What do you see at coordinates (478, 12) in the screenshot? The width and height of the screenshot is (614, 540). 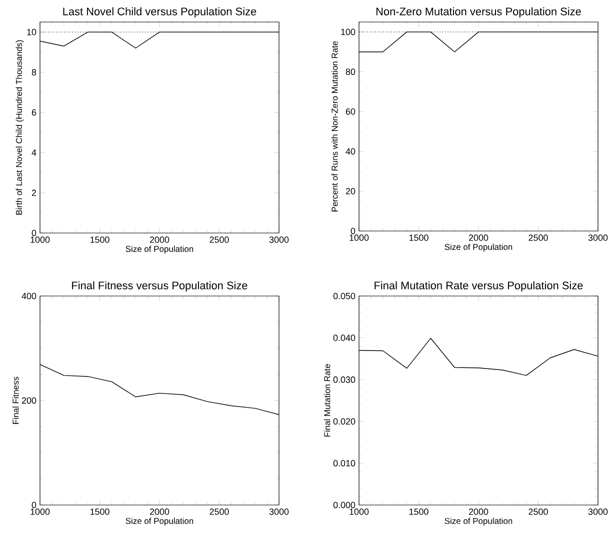 I see `chart-title: Non-Zero Mutation versus Population Size` at bounding box center [478, 12].